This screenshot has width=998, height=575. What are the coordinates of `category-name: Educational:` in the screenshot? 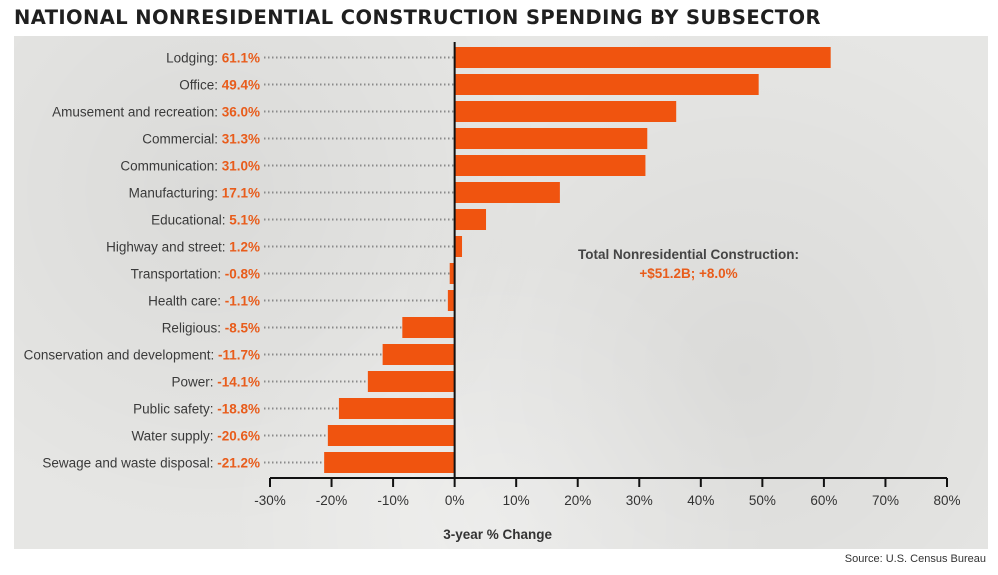 It's located at (190, 220).